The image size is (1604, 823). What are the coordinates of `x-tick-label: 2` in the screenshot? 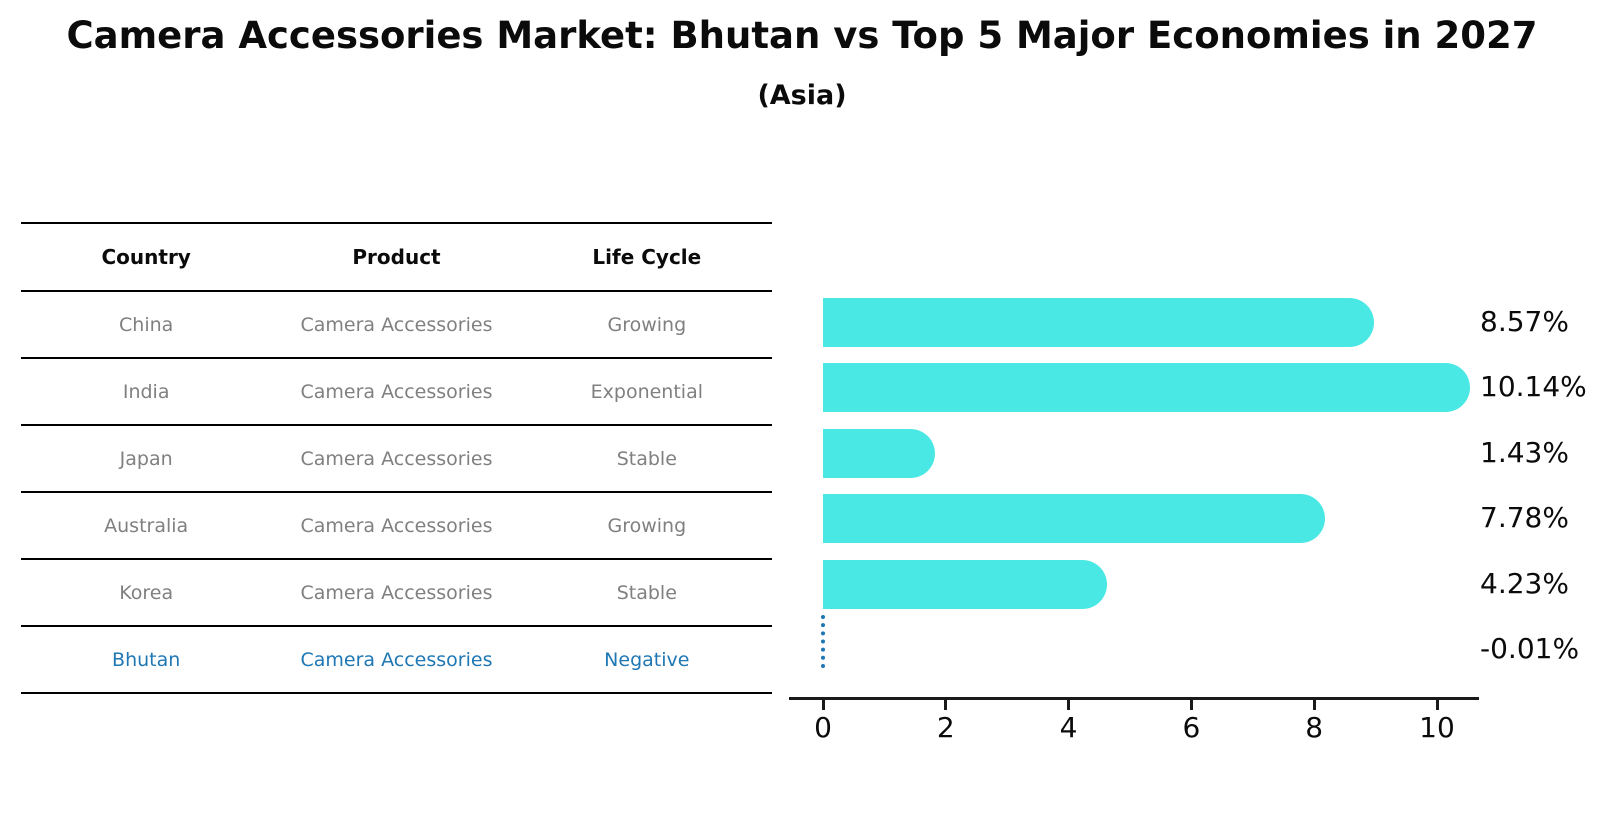 It's located at (945, 727).